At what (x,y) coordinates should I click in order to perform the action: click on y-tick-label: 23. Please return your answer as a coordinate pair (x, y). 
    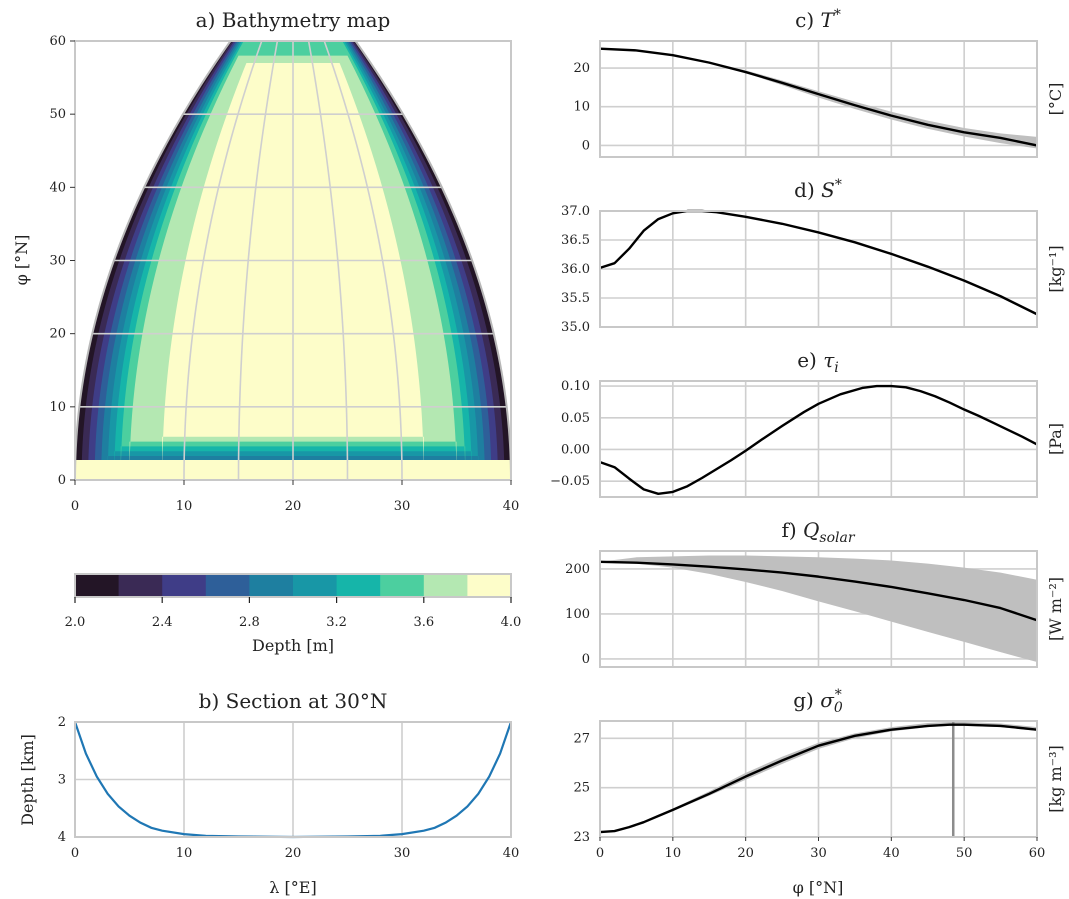
    Looking at the image, I should click on (581, 837).